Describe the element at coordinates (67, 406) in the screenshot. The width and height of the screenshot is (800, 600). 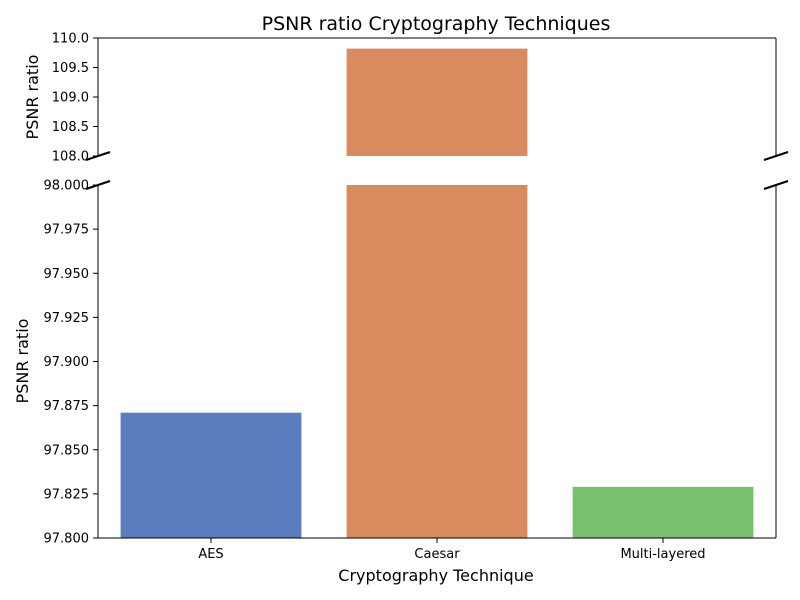
I see `lower-y-tick-label: 97.875` at that location.